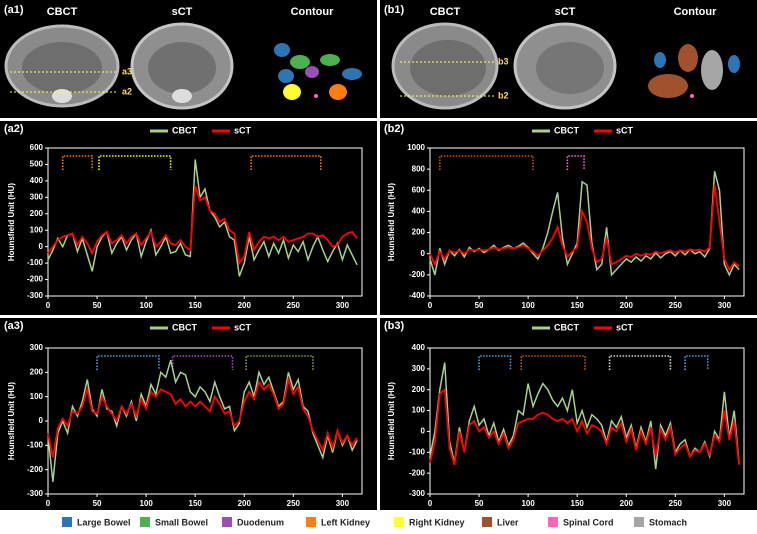 The width and height of the screenshot is (757, 534). I want to click on ct-images-a1, so click(183, 66).